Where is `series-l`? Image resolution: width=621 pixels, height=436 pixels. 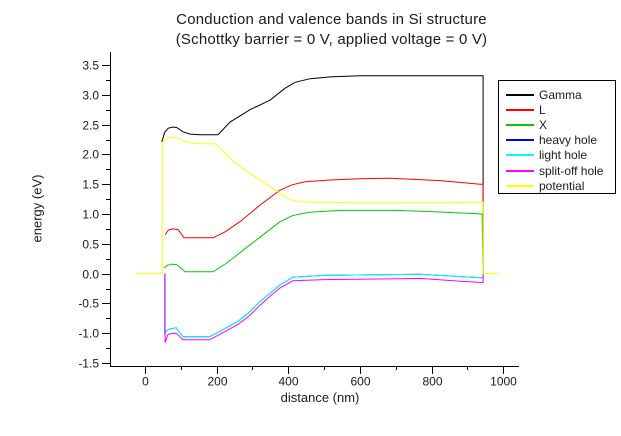 series-l is located at coordinates (324, 225).